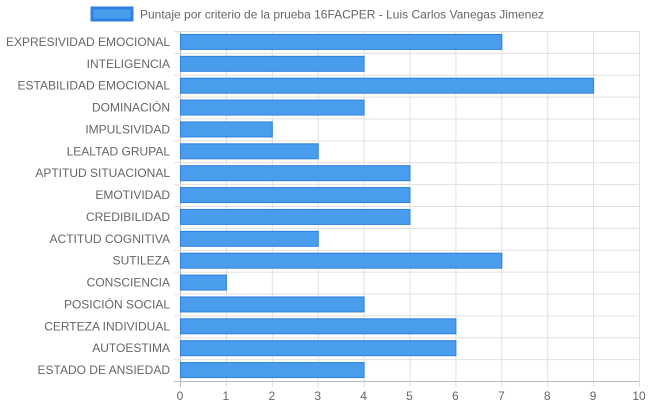 The image size is (648, 410). I want to click on x-tick-label: 9, so click(593, 396).